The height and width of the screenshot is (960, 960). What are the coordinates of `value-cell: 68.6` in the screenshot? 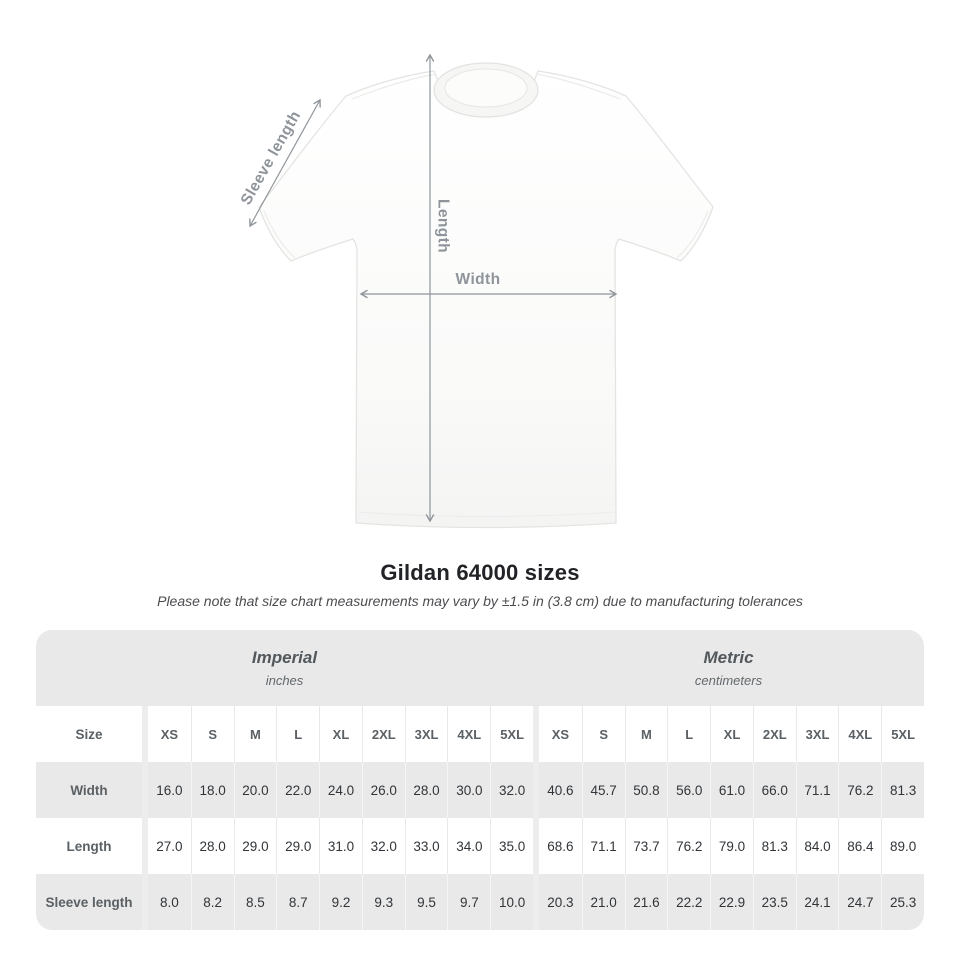 It's located at (560, 846).